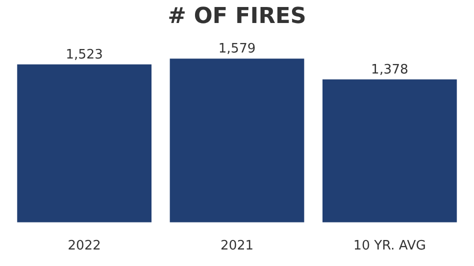 This screenshot has height=266, width=474. Describe the element at coordinates (389, 246) in the screenshot. I see `x-tick-label: 10 YR. AVG` at that location.